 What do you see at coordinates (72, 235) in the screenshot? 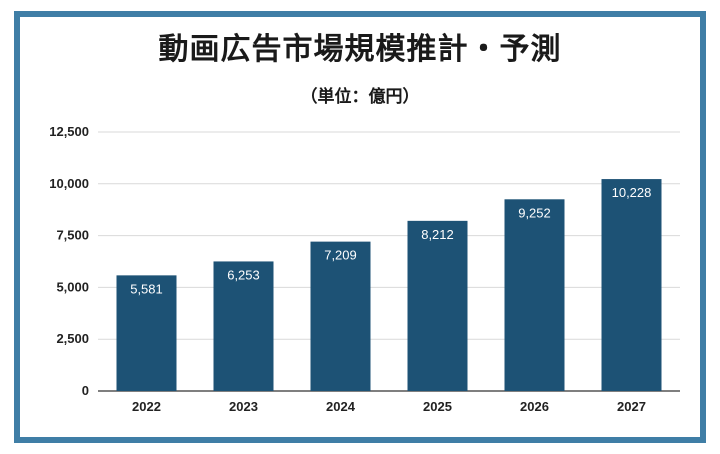
I see `y-tick-label: 7,500` at bounding box center [72, 235].